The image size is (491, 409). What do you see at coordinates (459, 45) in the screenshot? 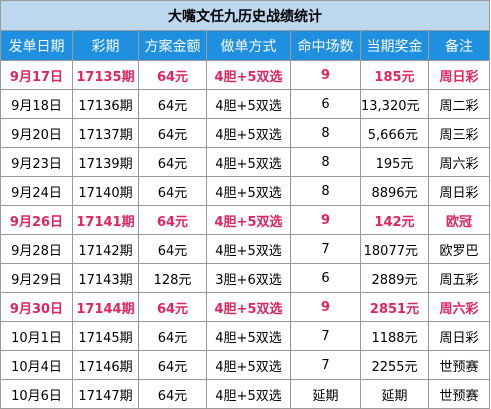
I see `header-note: 备注` at bounding box center [459, 45].